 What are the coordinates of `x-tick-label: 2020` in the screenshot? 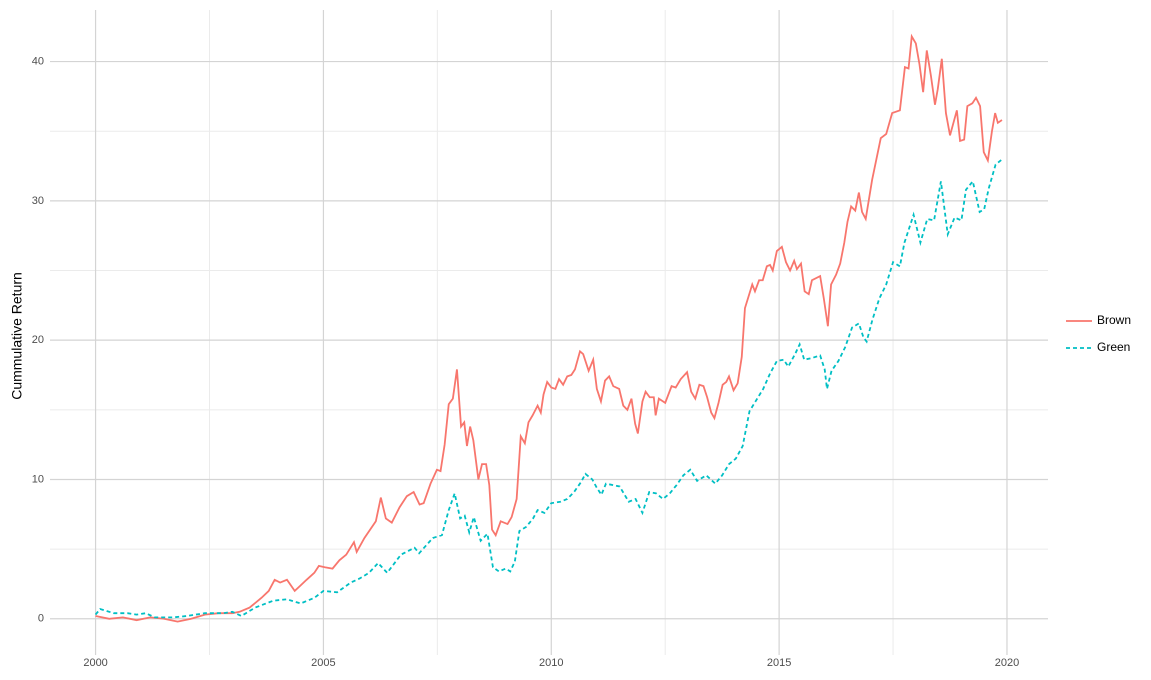 It's located at (1007, 663).